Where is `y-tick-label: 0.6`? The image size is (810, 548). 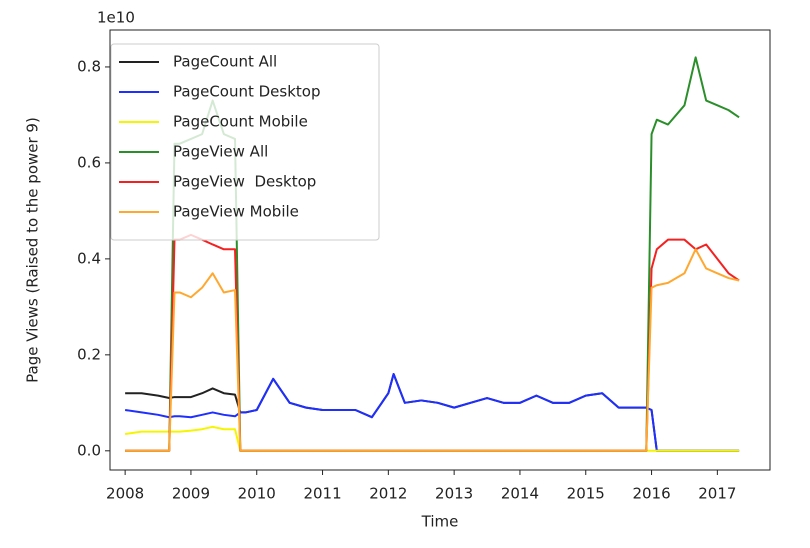
y-tick-label: 0.6 is located at coordinates (89, 162).